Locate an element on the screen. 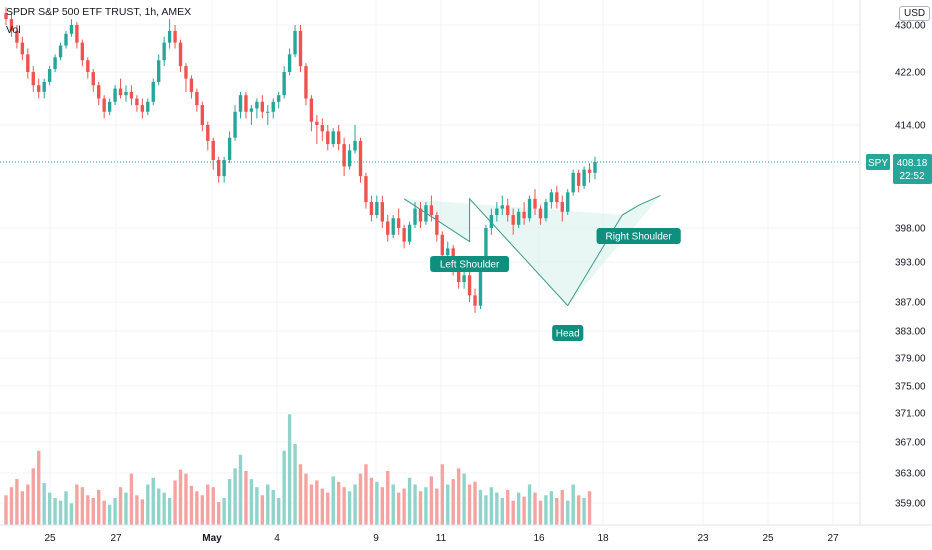 The width and height of the screenshot is (932, 550). volume-bars is located at coordinates (298, 469).